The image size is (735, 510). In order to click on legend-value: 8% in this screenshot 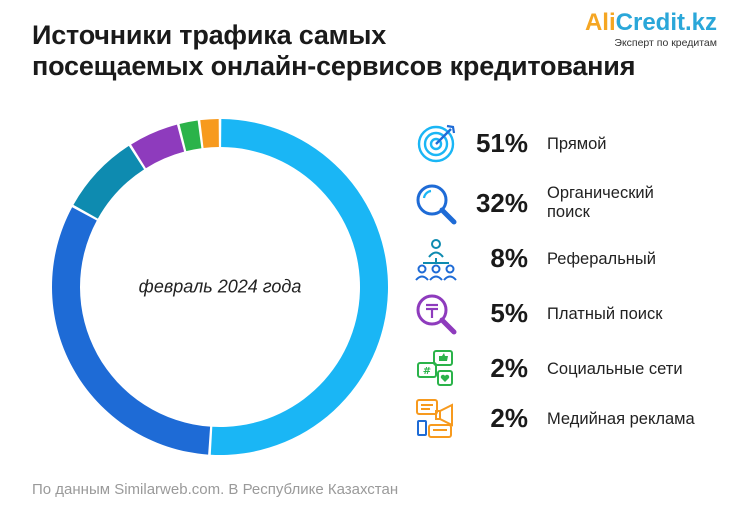, I will do `click(509, 258)`.